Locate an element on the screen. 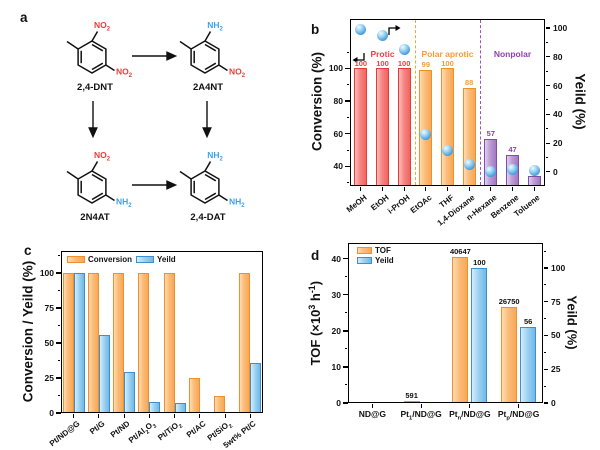  panel-a-letter: a is located at coordinates (24, 17).